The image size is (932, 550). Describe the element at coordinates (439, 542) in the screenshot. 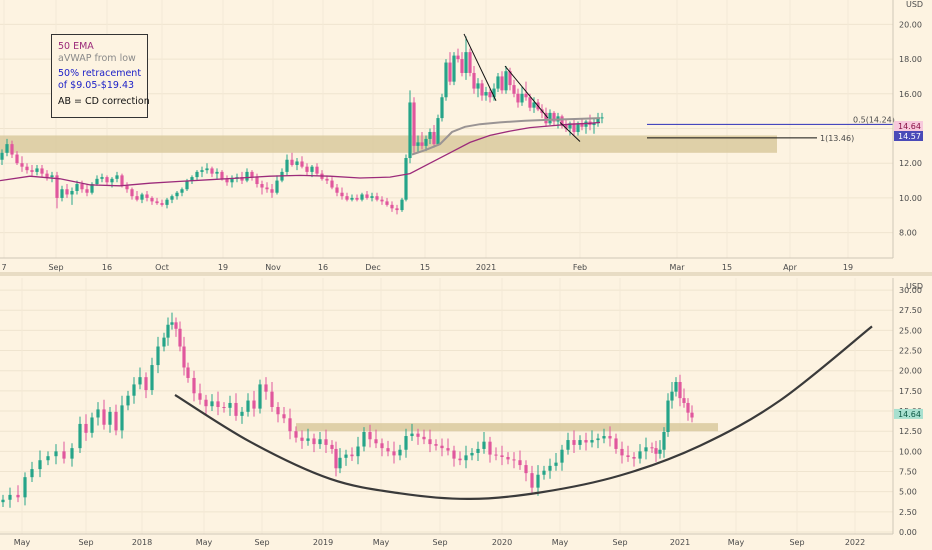

I see `bottom-x-tick: Sep` at that location.